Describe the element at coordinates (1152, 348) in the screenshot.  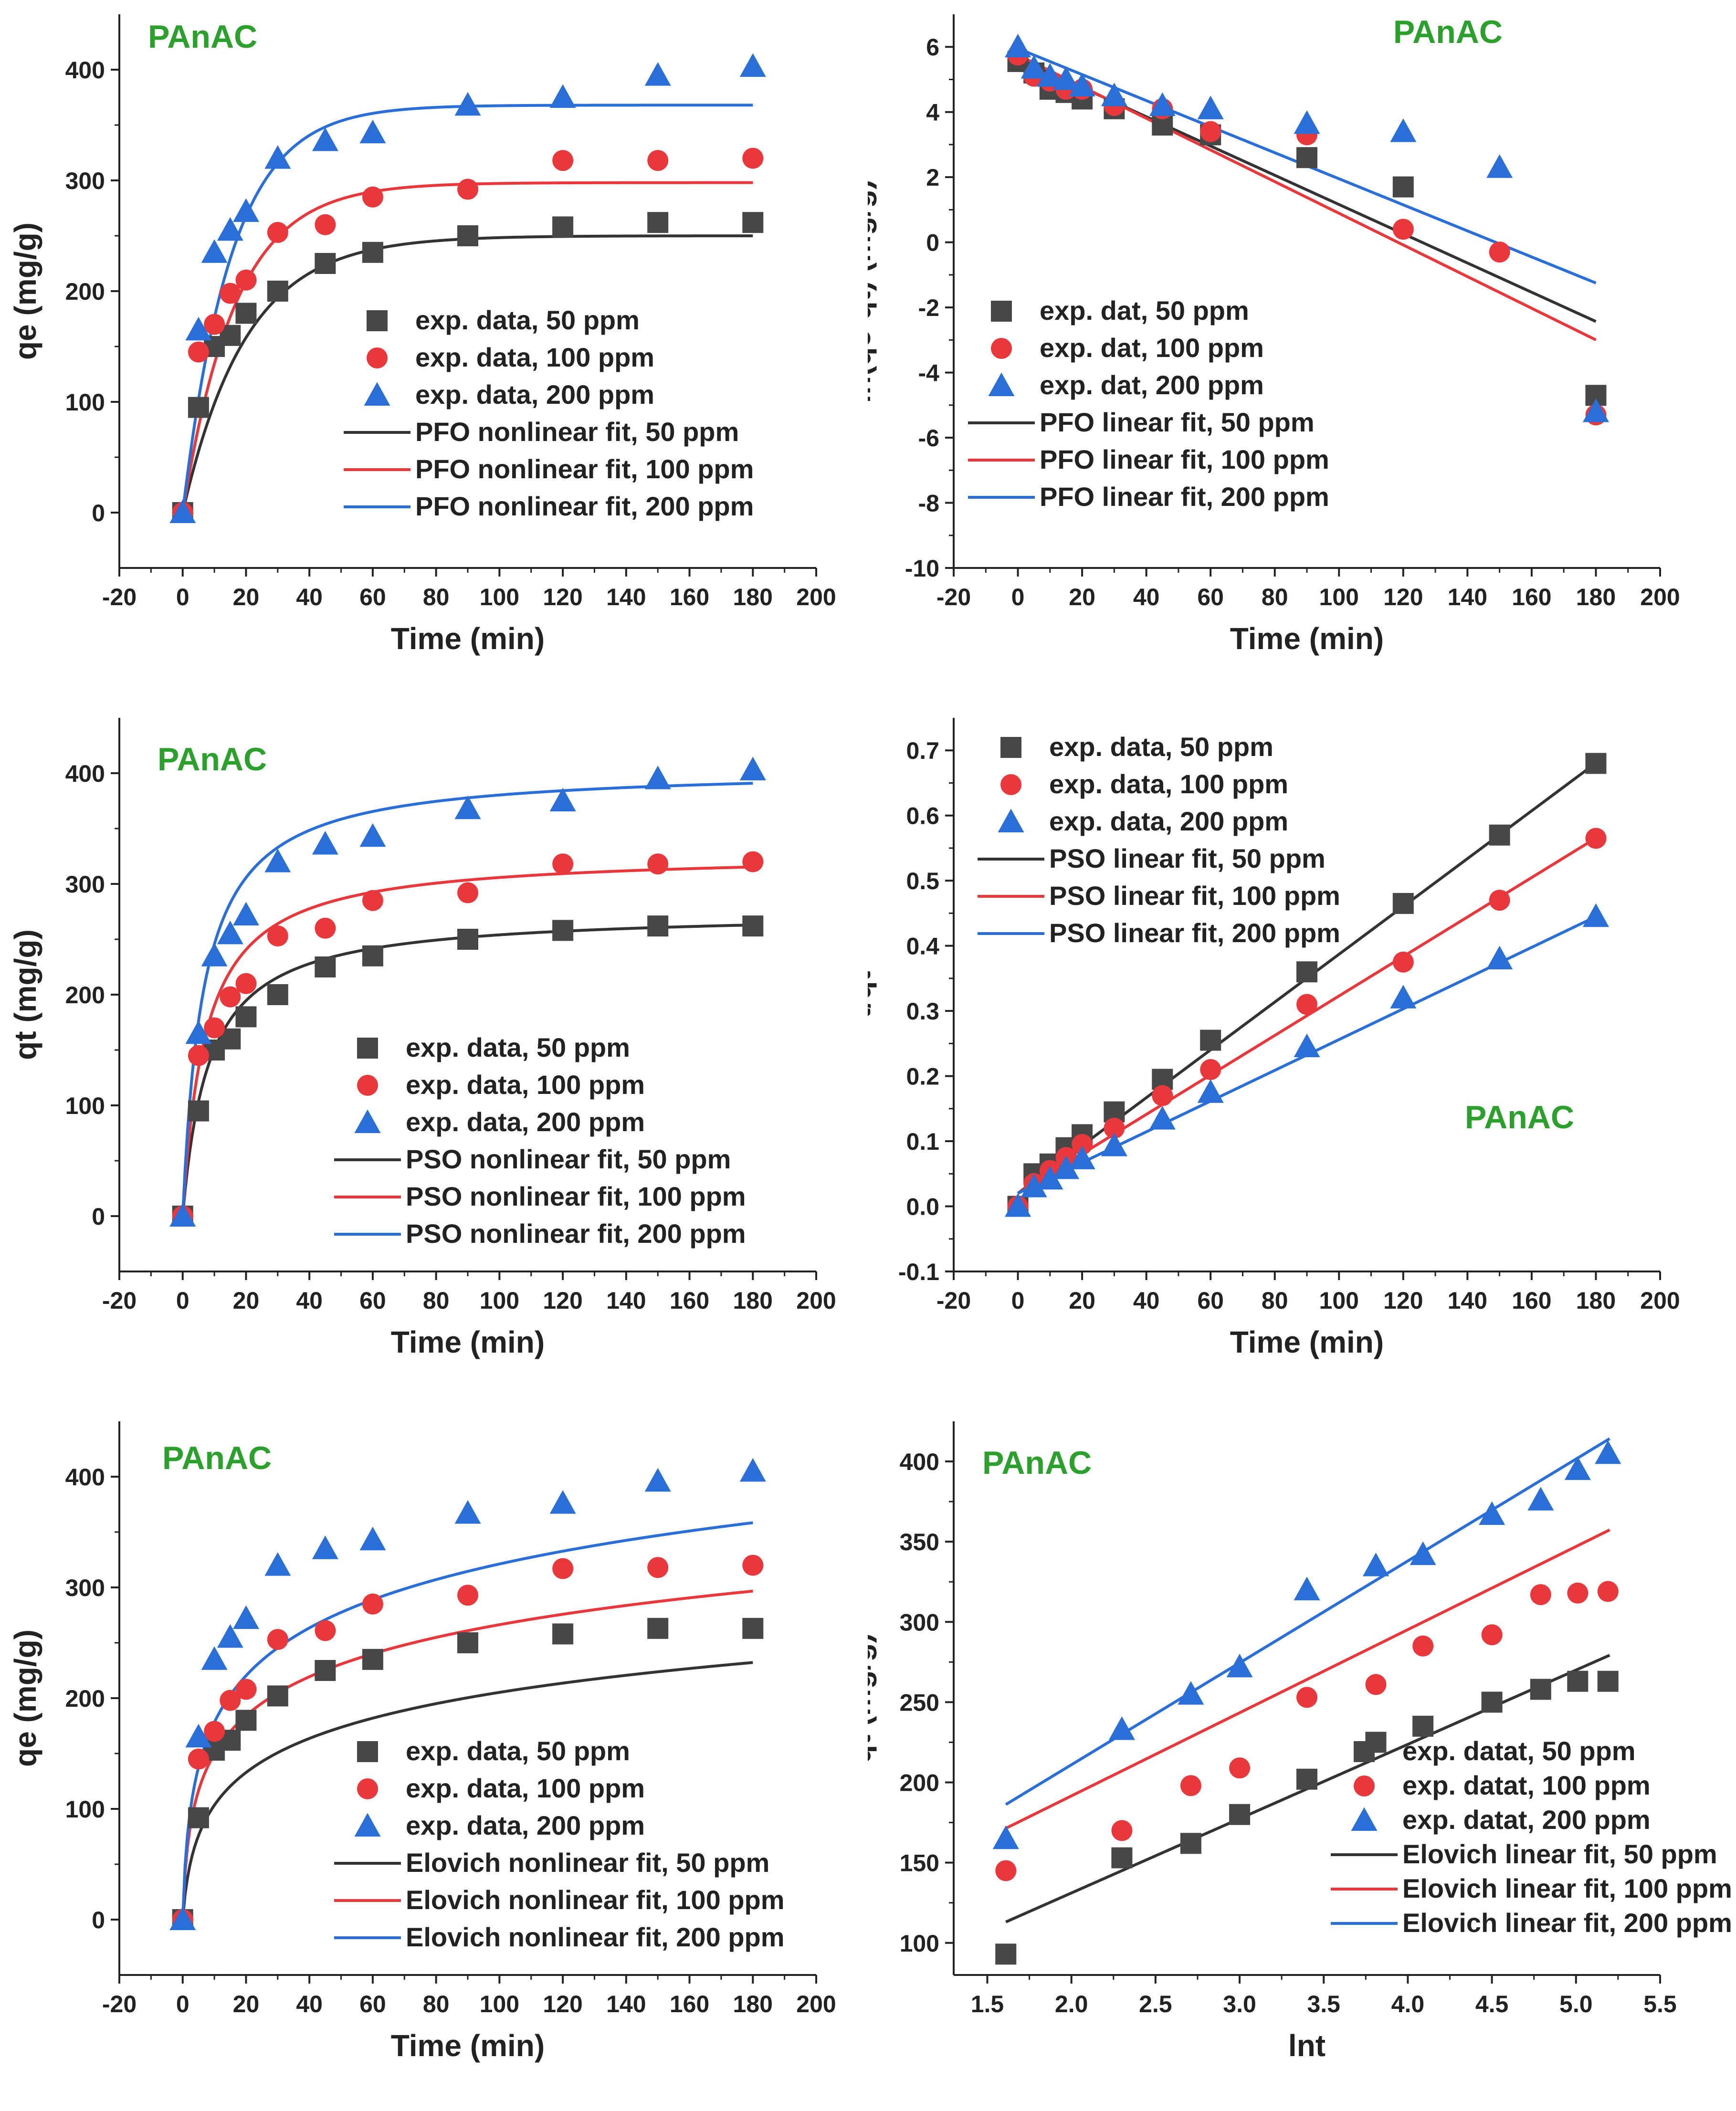
I see `legend-entry-label: exp. dat, 100 ppm` at that location.